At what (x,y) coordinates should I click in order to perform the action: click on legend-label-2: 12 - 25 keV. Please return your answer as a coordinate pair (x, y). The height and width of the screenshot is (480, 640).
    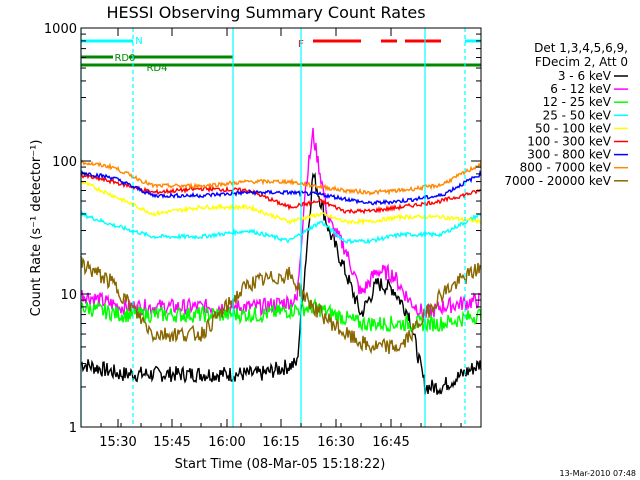
    Looking at the image, I should click on (577, 102).